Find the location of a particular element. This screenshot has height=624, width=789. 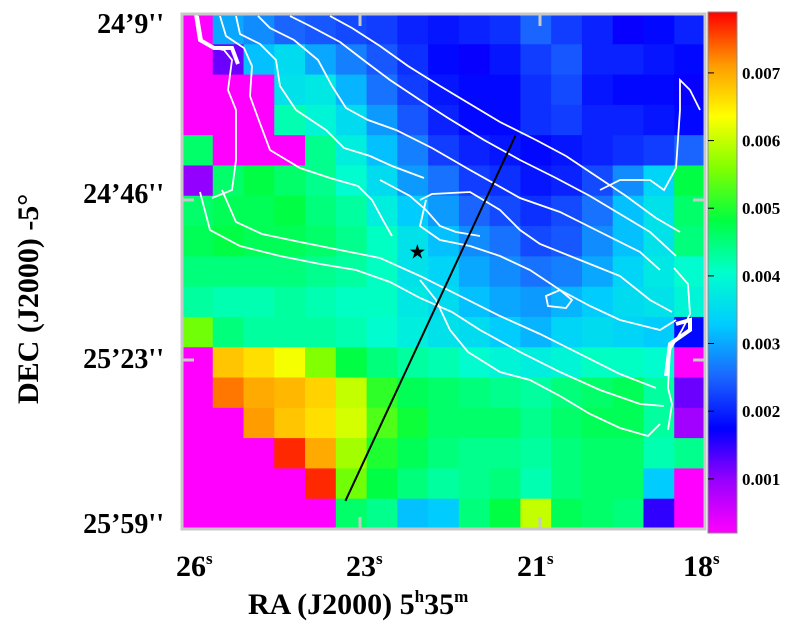

colorbar-ticks: 0.007 0.006 0.005 0.004 0.003 0.002 0.001 is located at coordinates (744, 276).